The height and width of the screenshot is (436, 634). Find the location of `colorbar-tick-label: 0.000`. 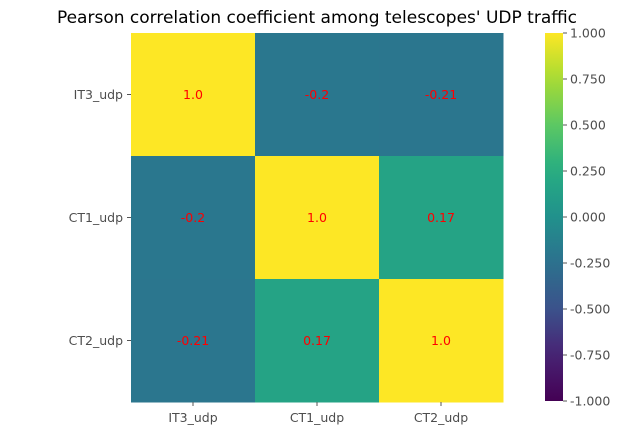

colorbar-tick-label: 0.000 is located at coordinates (588, 217).